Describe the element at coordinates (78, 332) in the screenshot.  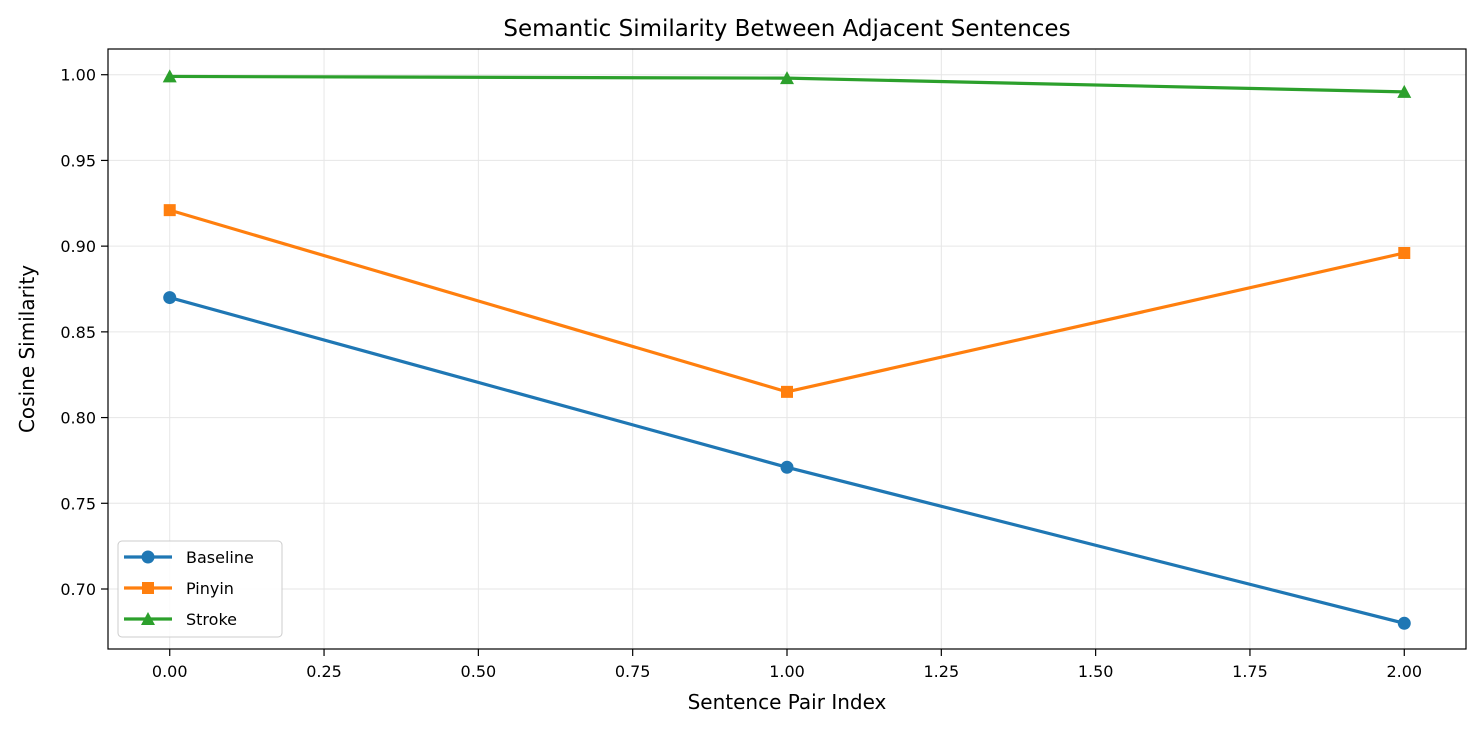
I see `y-tick-label: 0.85` at that location.